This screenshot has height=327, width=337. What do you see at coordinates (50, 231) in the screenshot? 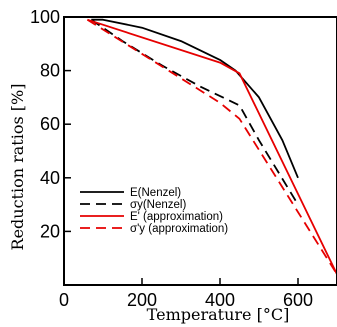
I see `y-tick-label: 20` at bounding box center [50, 231].